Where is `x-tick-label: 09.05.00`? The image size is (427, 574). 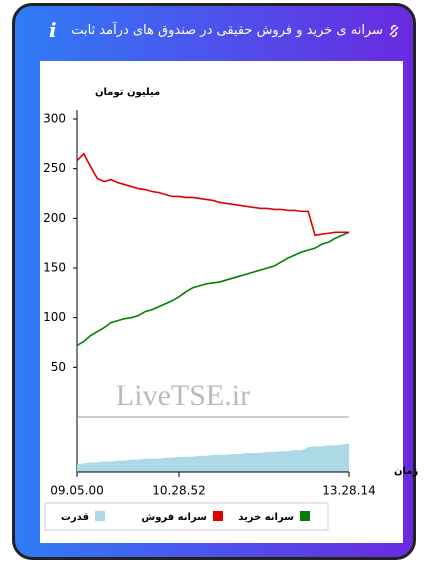 x-tick-label: 09.05.00 is located at coordinates (76, 491).